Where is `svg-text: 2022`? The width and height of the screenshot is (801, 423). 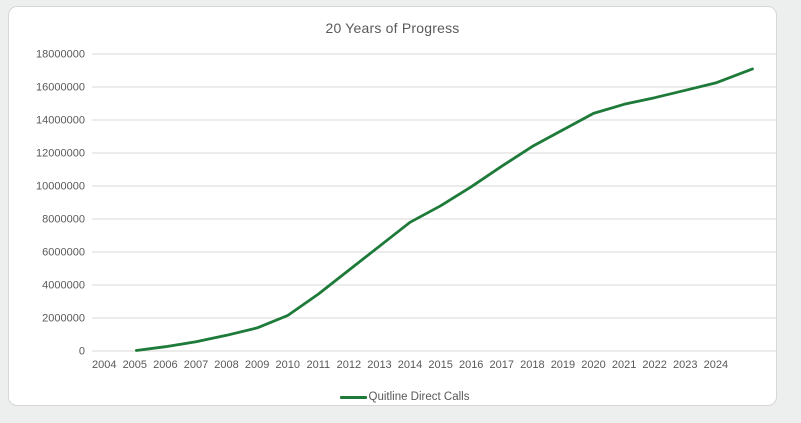 svg-text: 2022 is located at coordinates (654, 365).